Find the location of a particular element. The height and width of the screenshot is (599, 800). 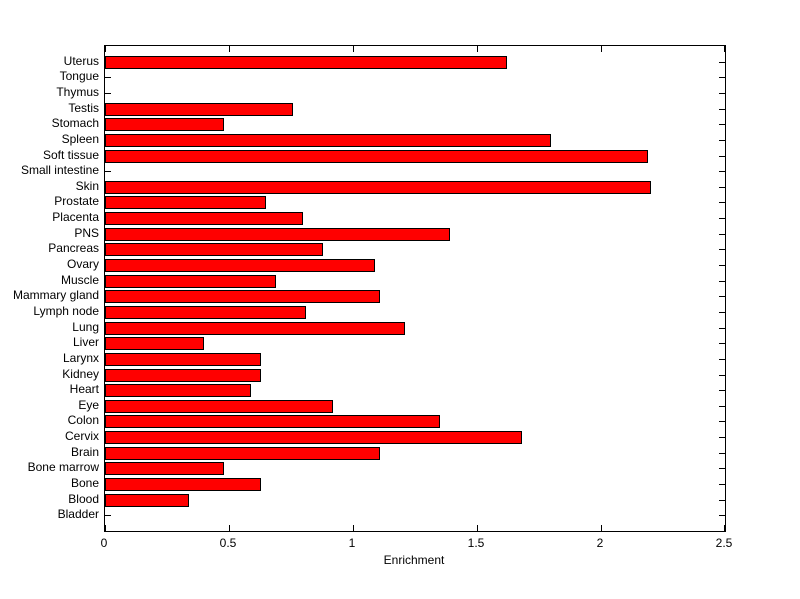

y-tick-label-testis: Testis is located at coordinates (83, 108).